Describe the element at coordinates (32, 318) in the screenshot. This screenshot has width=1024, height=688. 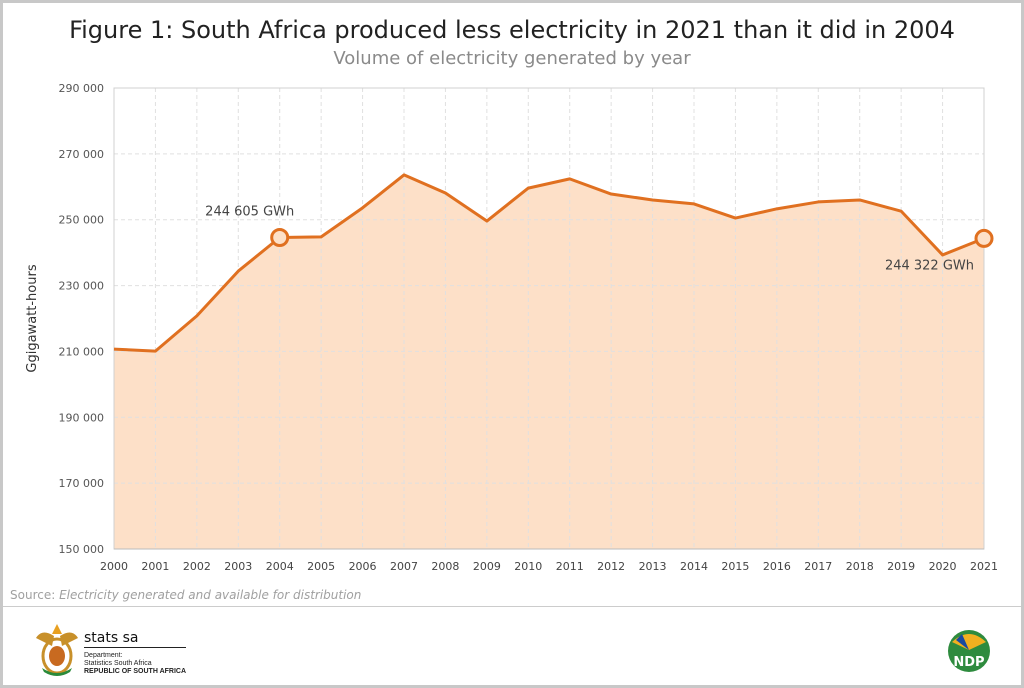
I see `y-axis-label: Ggigawatt-hours` at that location.